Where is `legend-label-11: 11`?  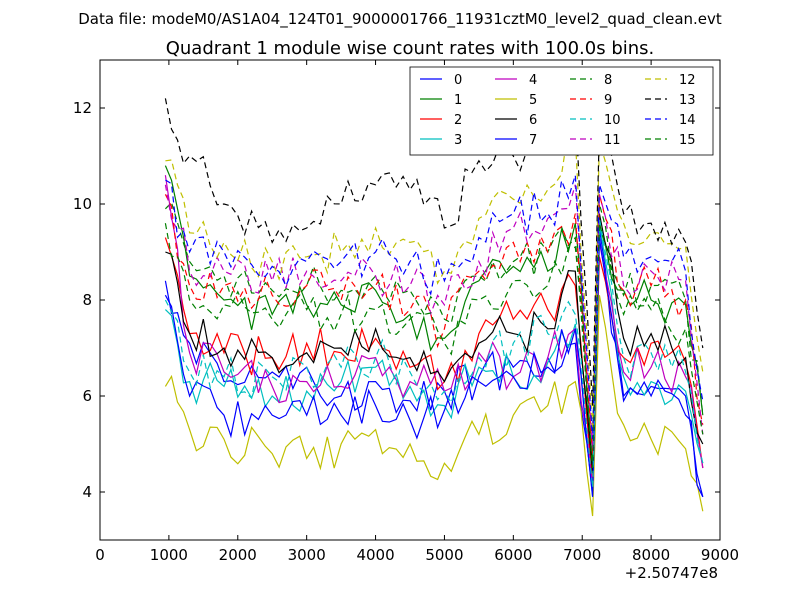 legend-label-11: 11 is located at coordinates (612, 140).